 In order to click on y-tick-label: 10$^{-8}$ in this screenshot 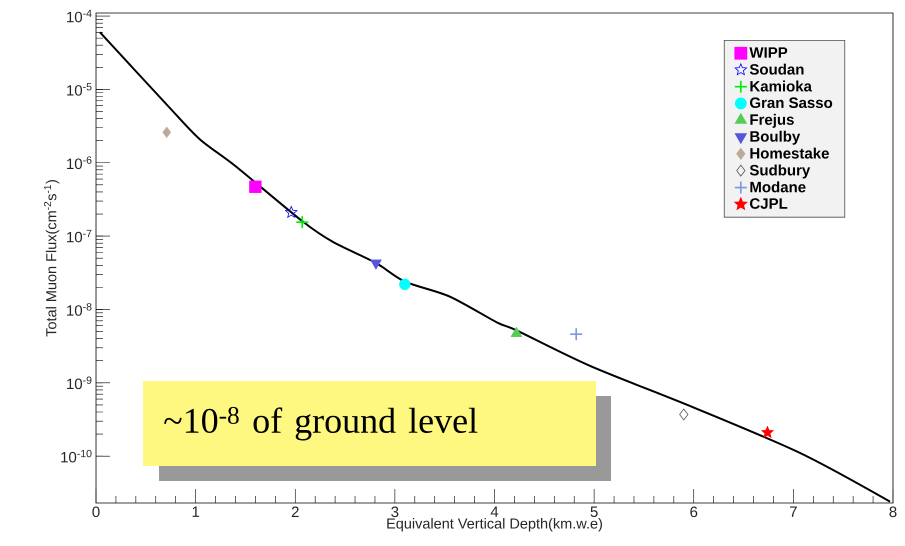, I will do `click(79, 309)`.